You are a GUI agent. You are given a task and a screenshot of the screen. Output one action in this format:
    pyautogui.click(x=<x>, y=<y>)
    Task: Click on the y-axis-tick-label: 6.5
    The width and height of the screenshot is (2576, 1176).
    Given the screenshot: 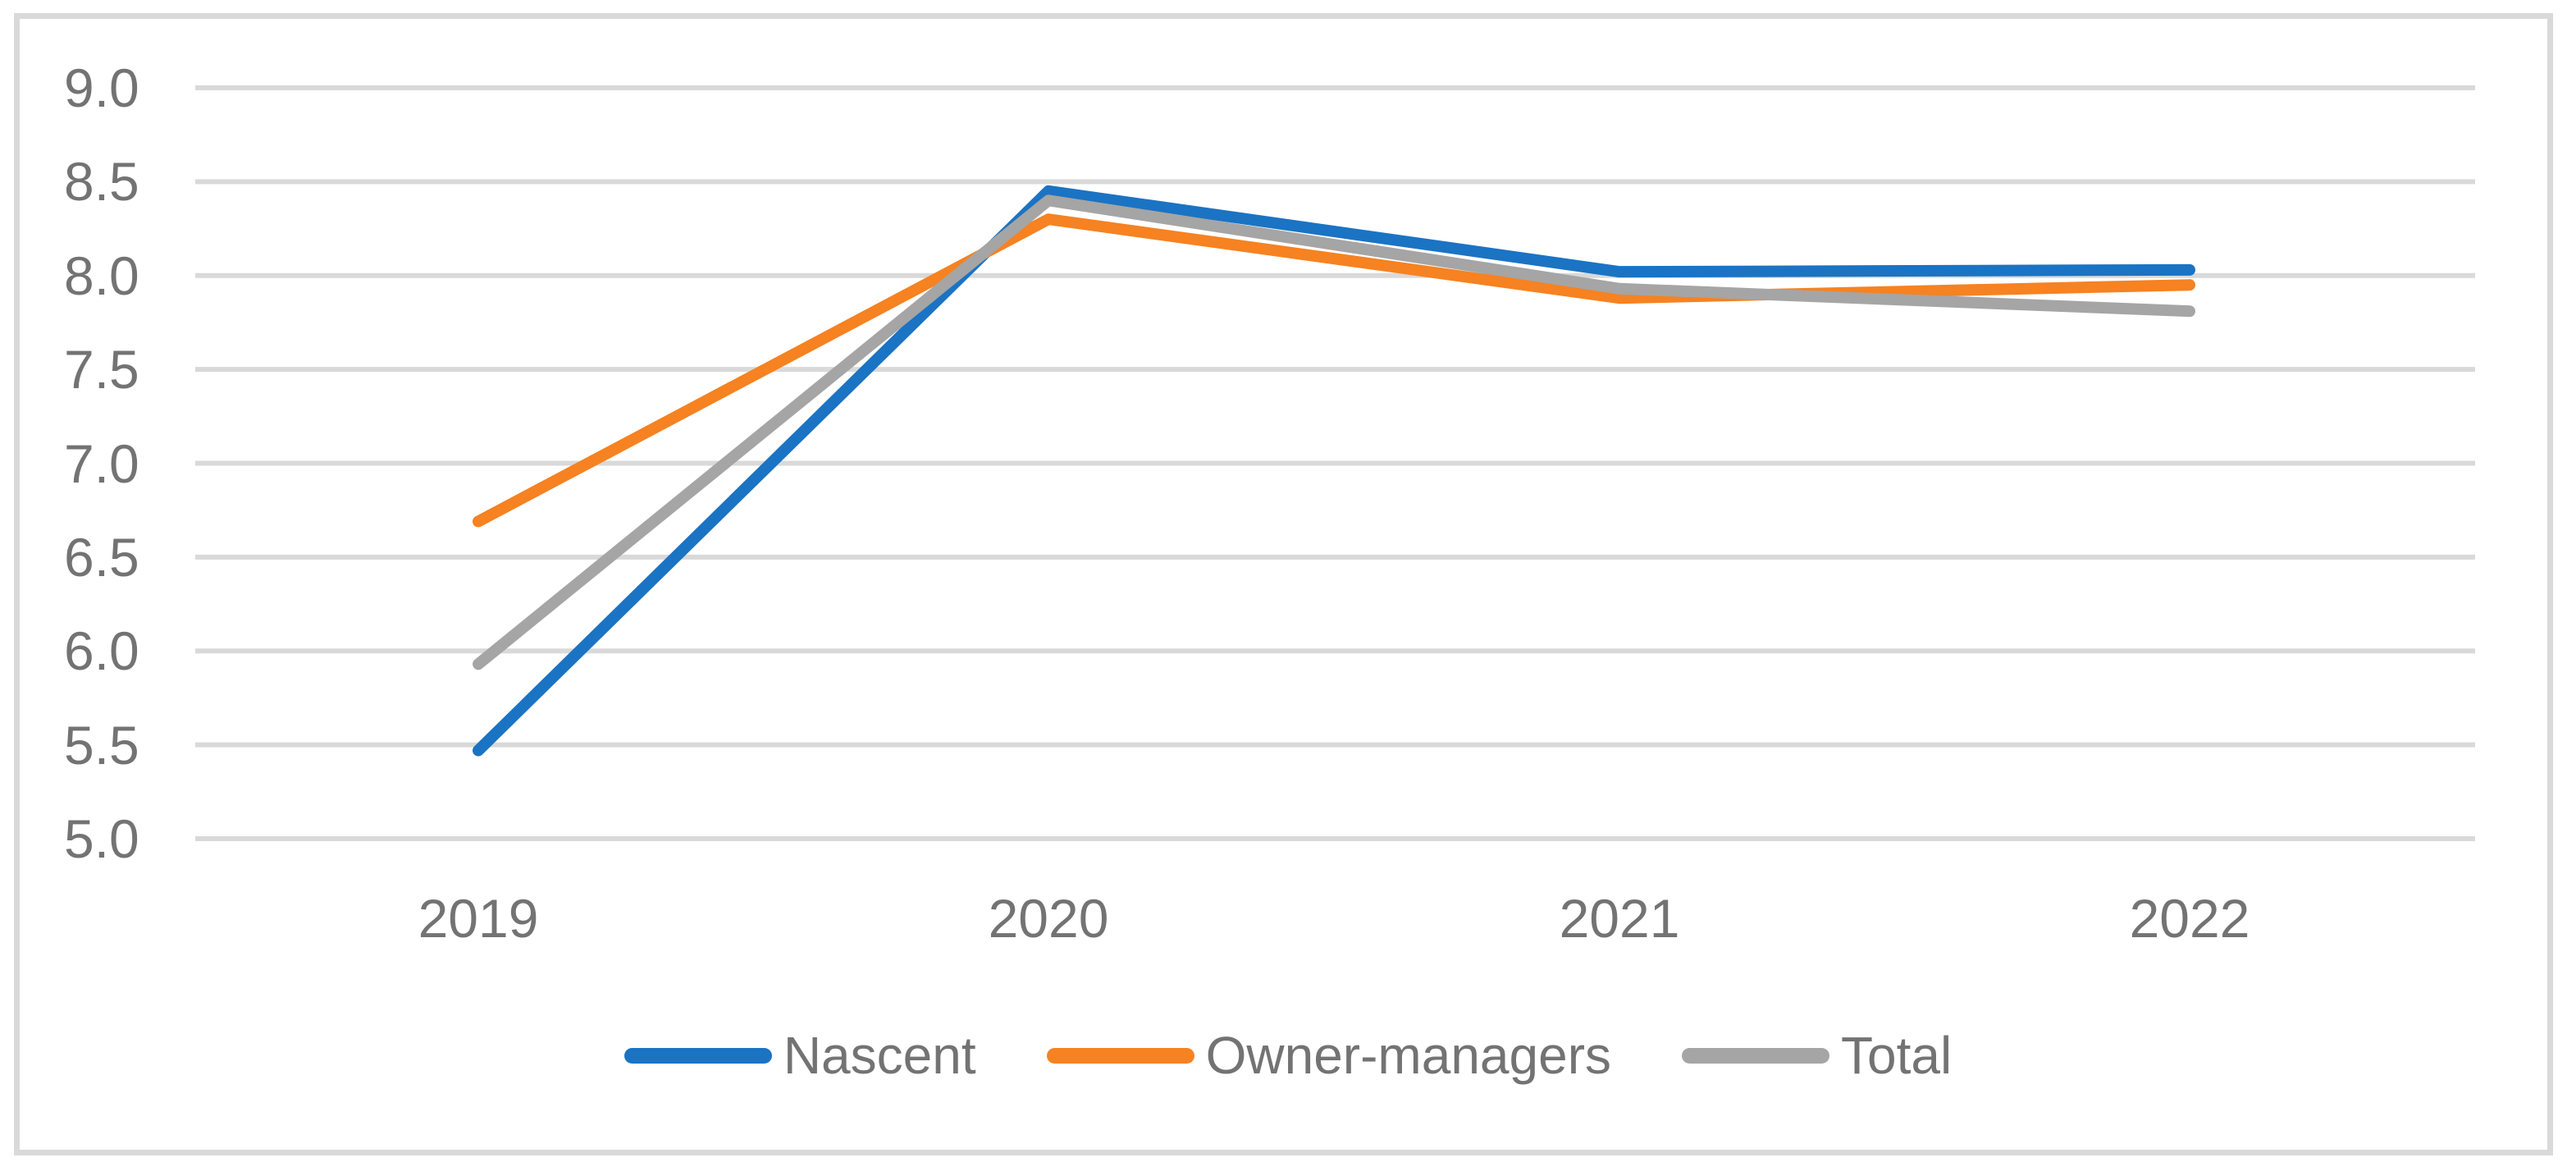 What is the action you would take?
    pyautogui.click(x=102, y=557)
    